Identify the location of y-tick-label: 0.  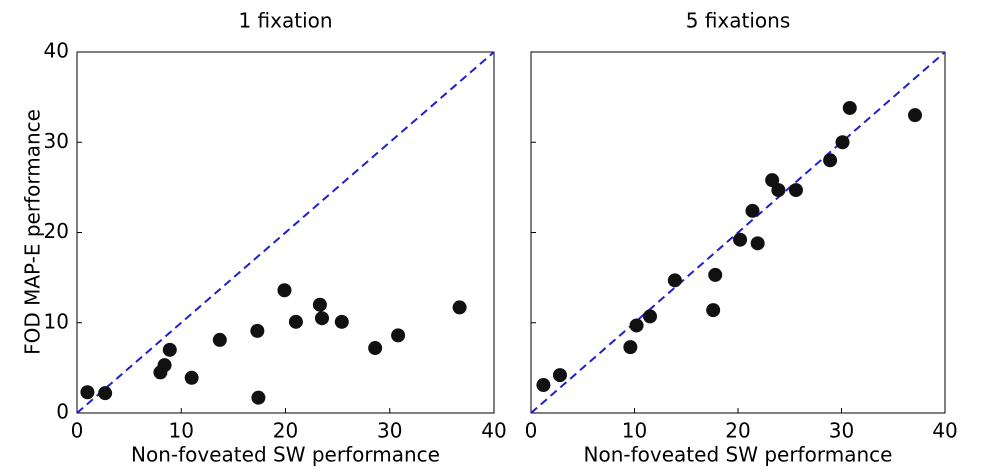
(62, 412).